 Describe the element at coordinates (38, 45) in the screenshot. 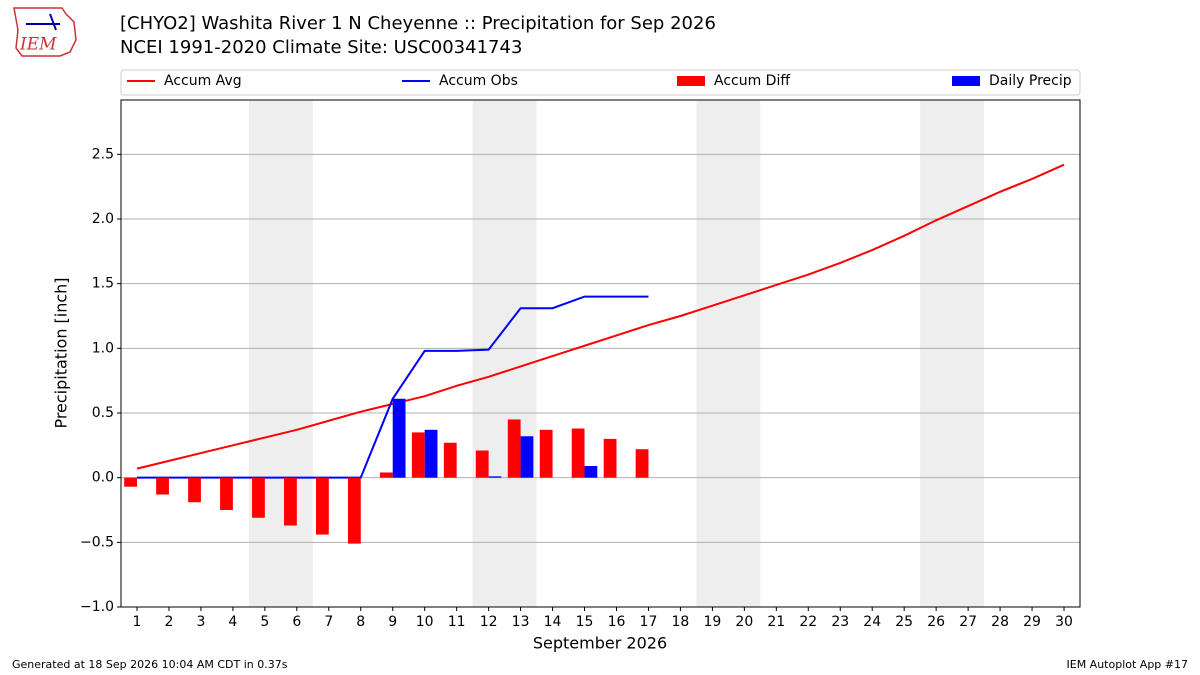

I see `logo-text: IEM` at that location.